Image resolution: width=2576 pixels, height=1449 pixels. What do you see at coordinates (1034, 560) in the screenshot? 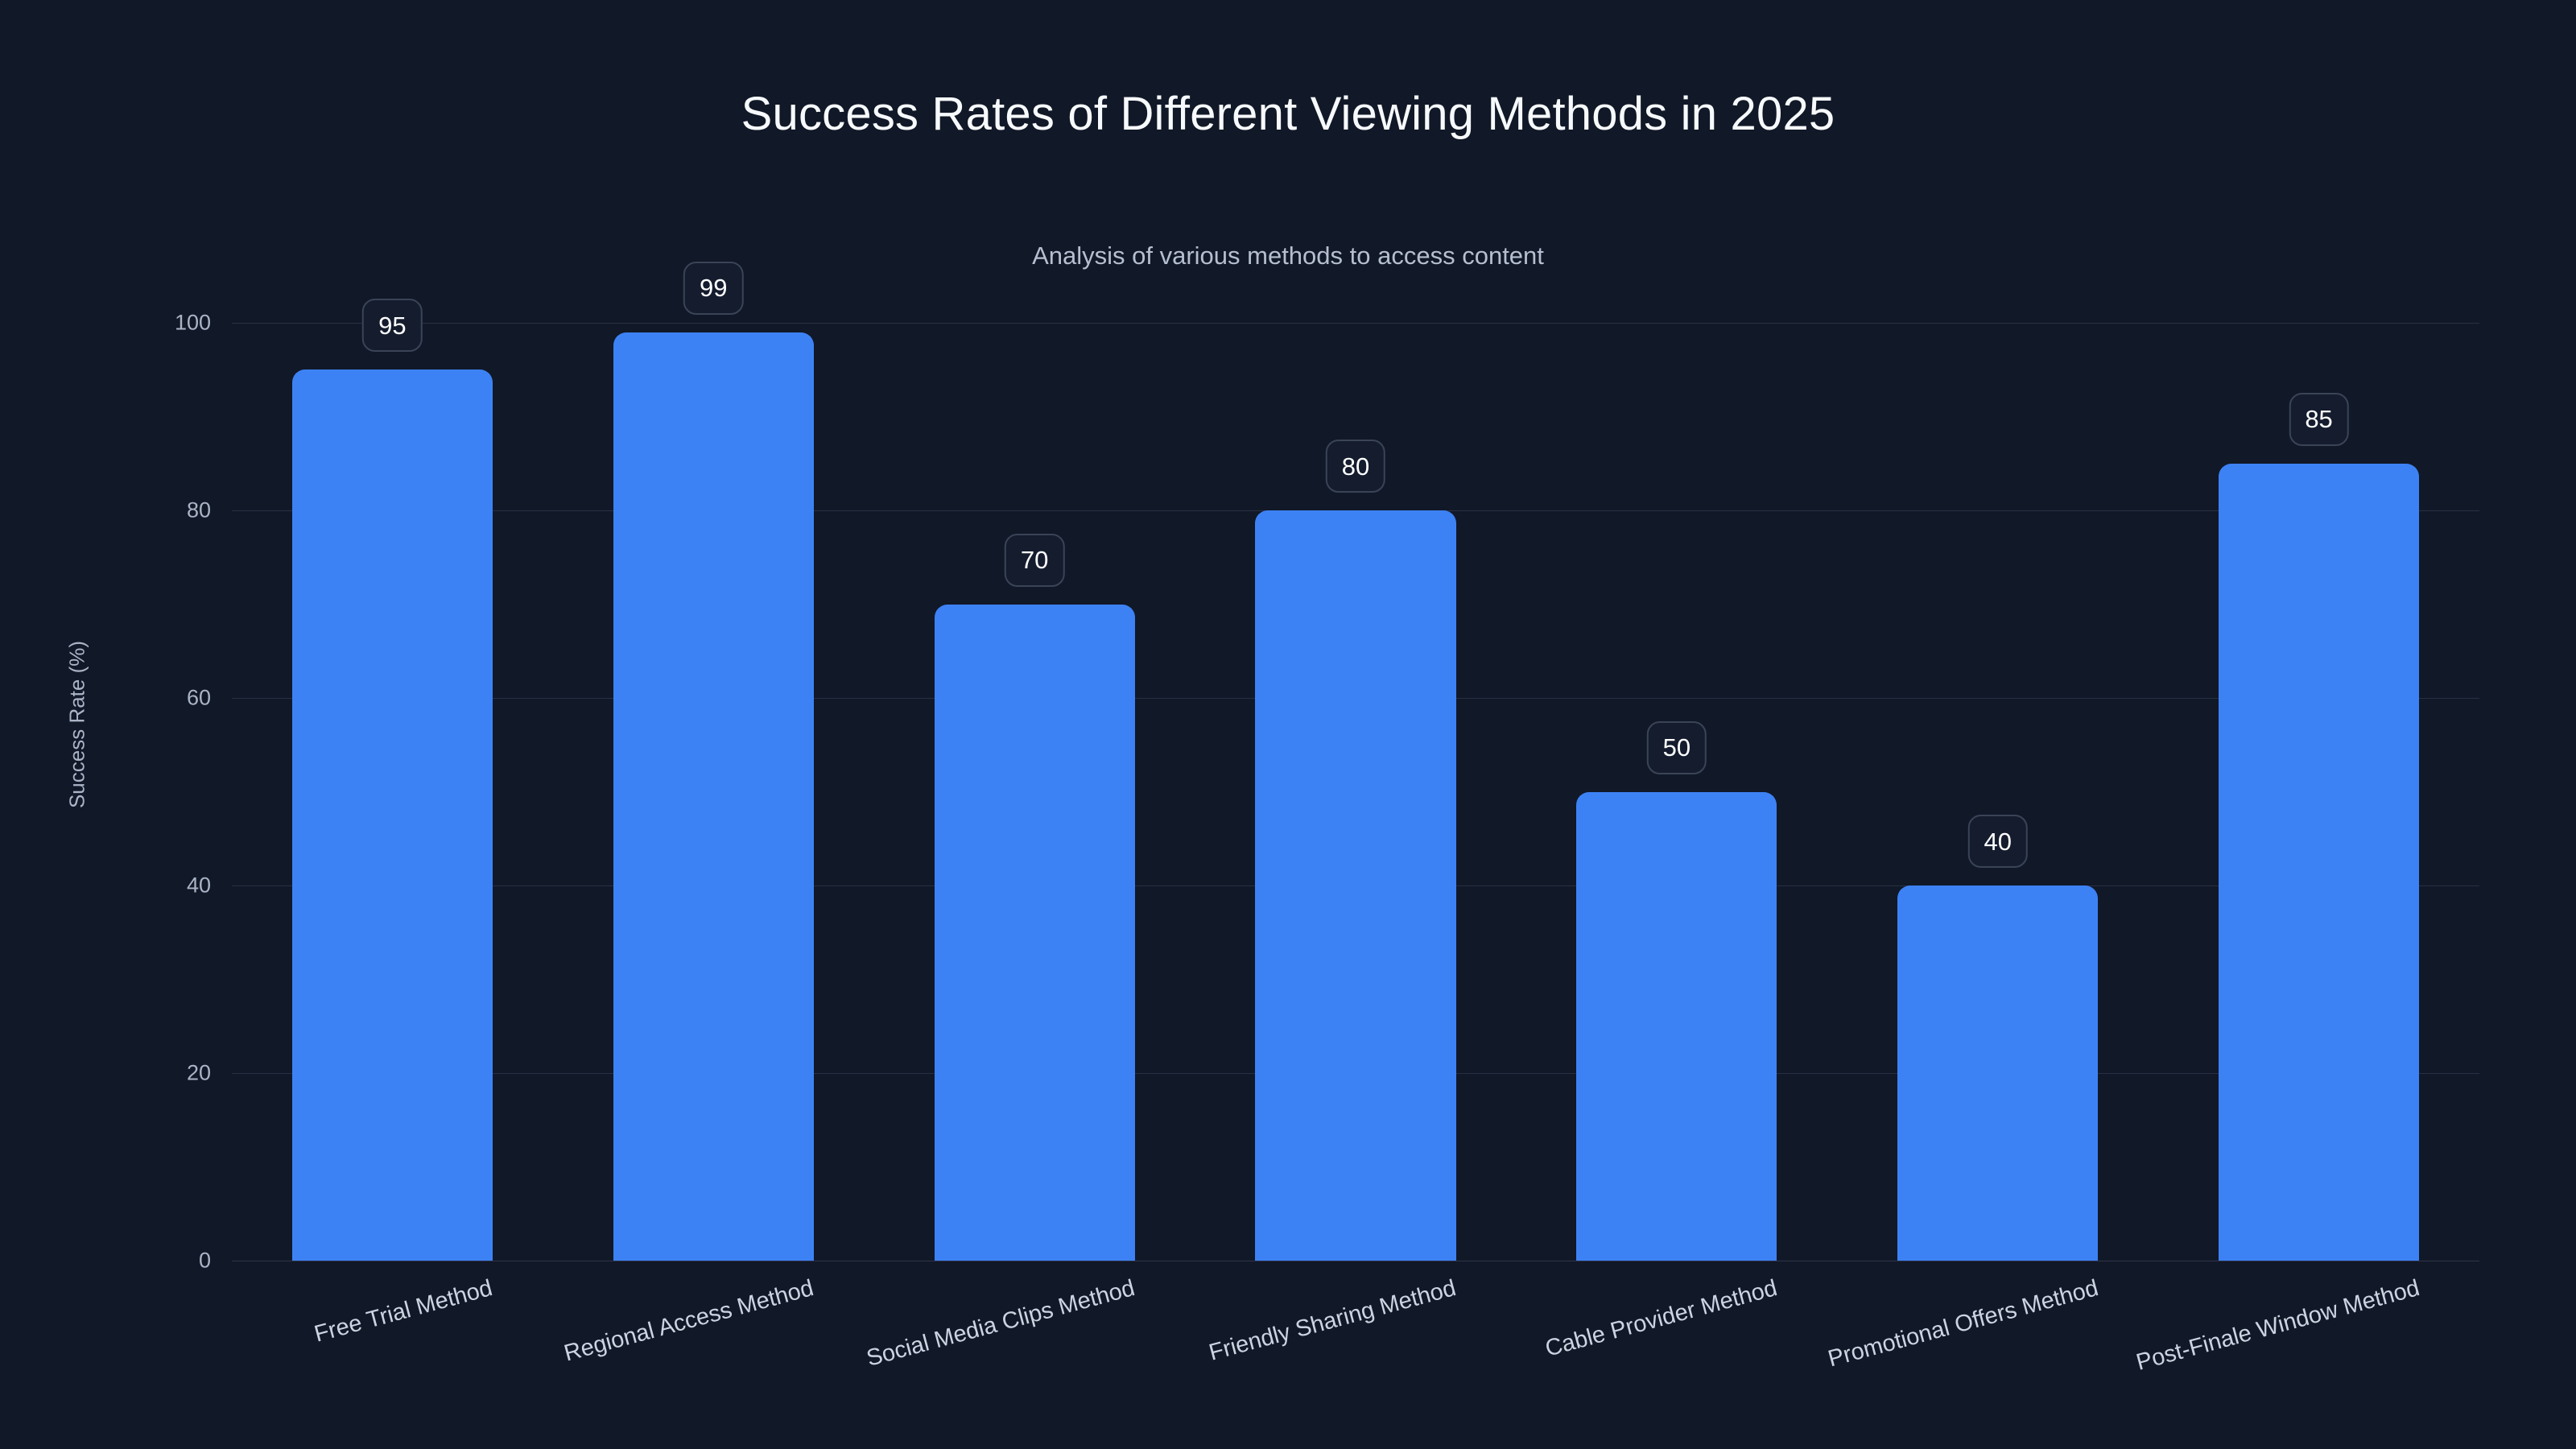
I see `bar-value-label: 70` at bounding box center [1034, 560].